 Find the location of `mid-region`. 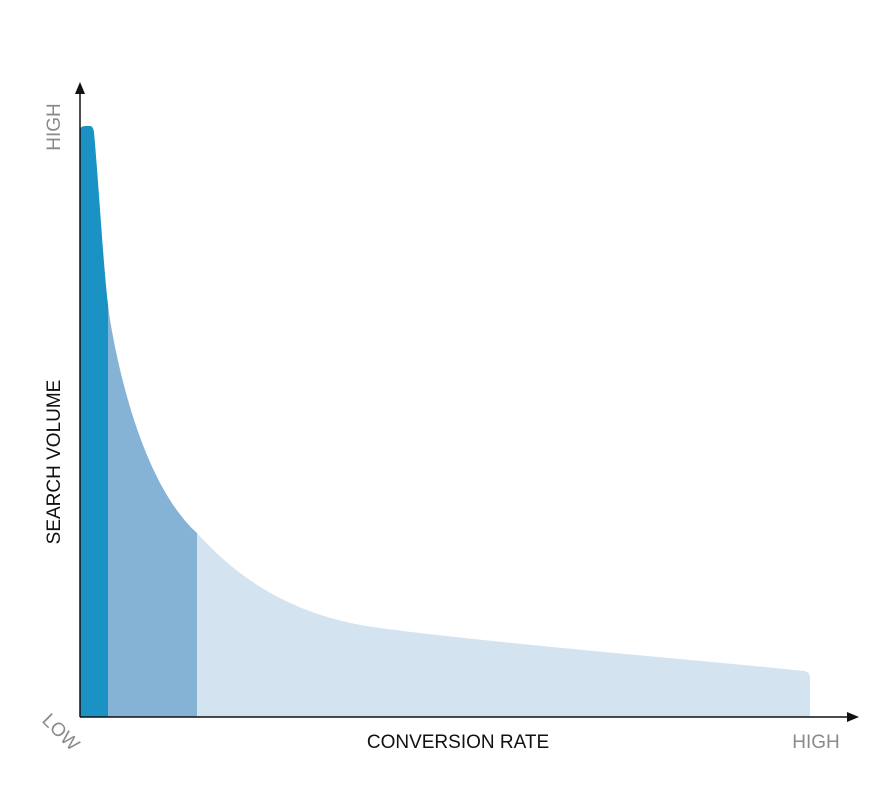

mid-region is located at coordinates (152, 421).